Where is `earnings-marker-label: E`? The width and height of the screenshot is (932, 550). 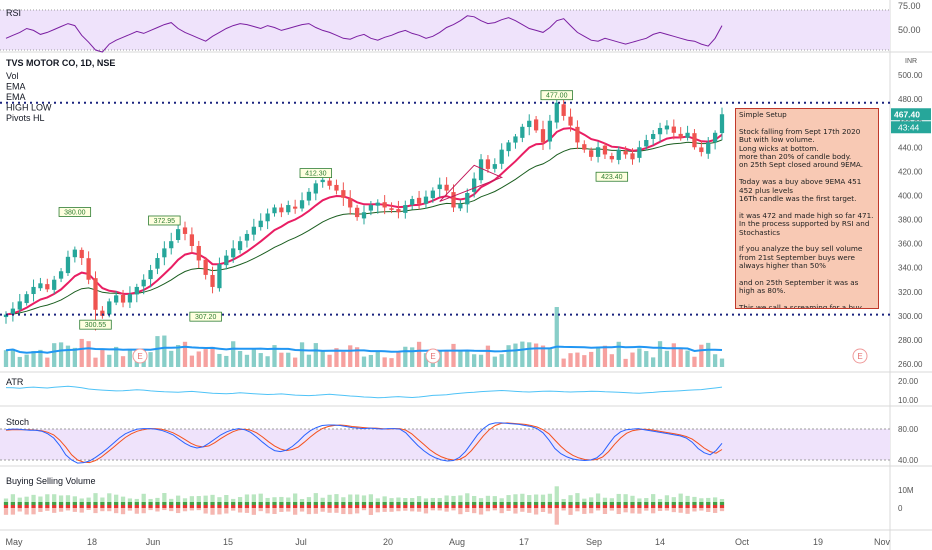
earnings-marker-label: E is located at coordinates (859, 356).